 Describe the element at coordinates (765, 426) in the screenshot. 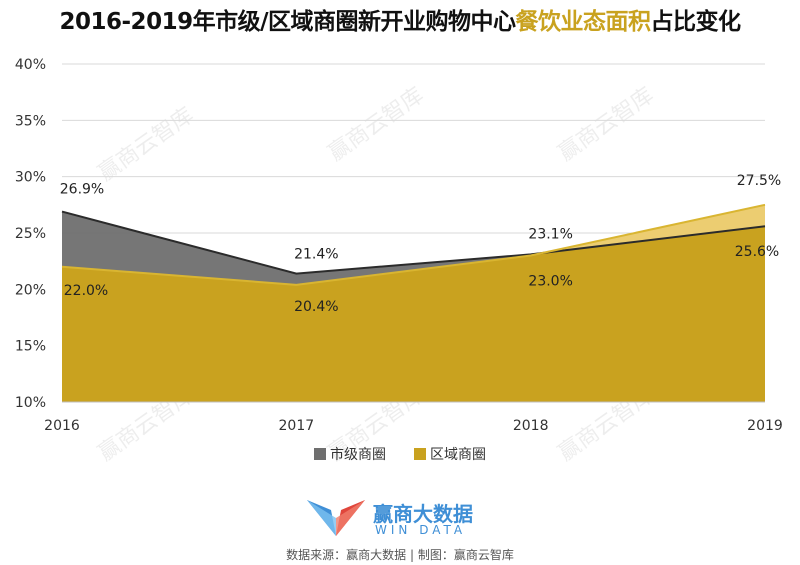

I see `x-tick-label: 2019` at that location.